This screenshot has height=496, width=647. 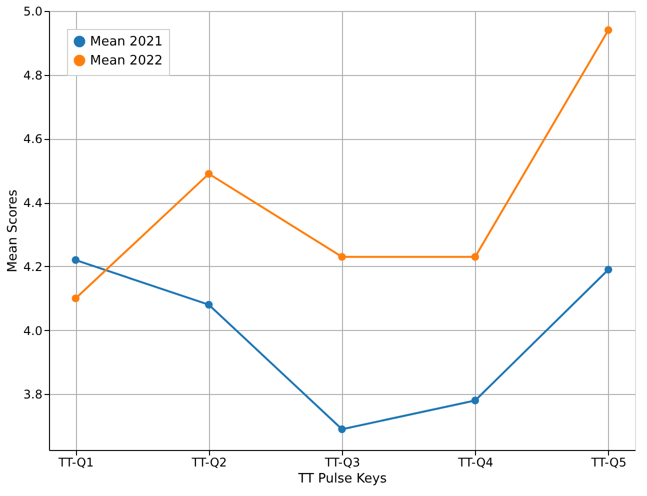 I want to click on x-tick-label: TT-Q4, so click(x=475, y=463).